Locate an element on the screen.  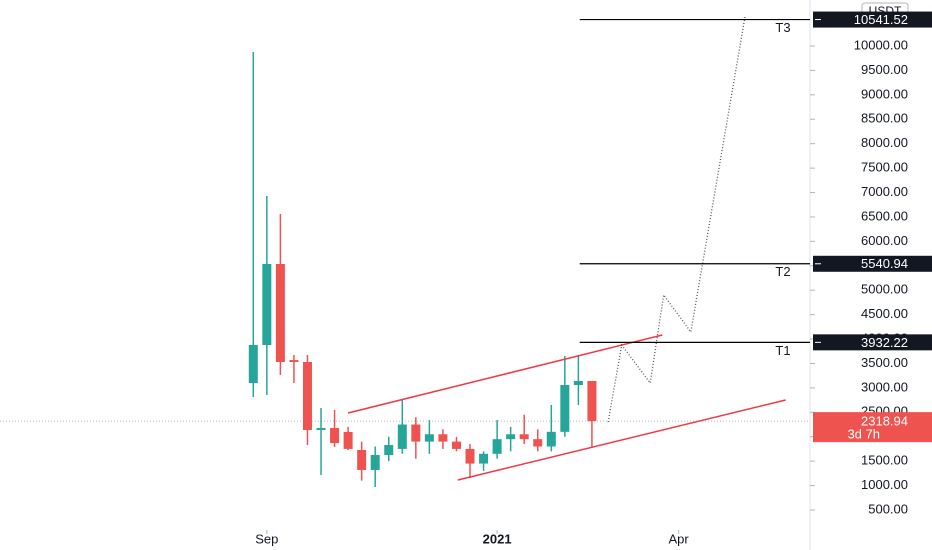
x-tick-label: 2021 is located at coordinates (497, 538).